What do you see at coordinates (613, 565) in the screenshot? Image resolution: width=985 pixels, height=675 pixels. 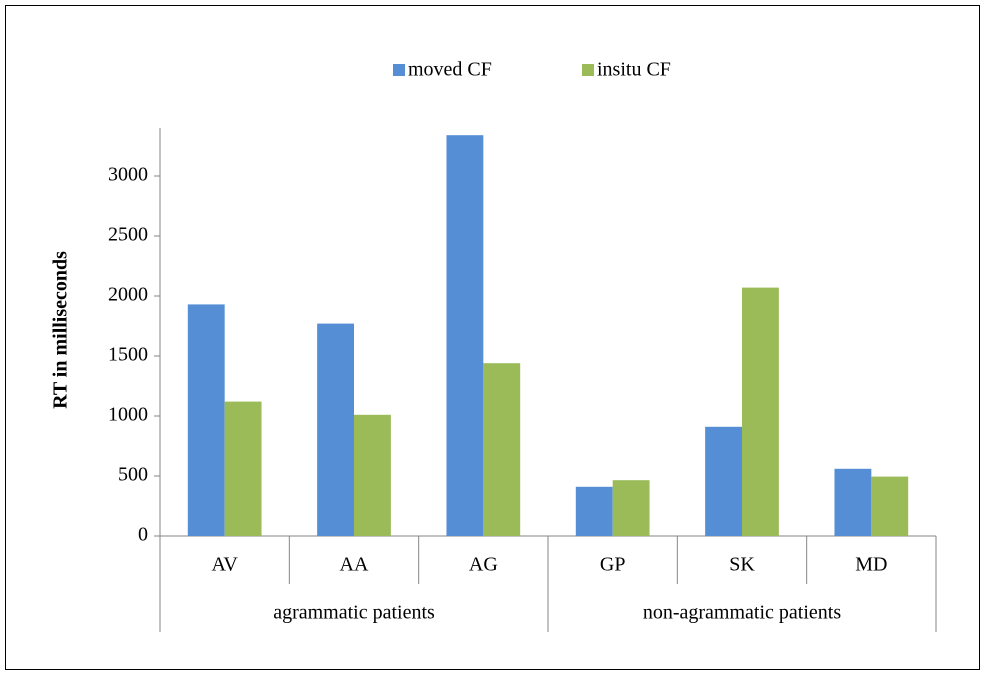 I see `x-tick-label: GP` at bounding box center [613, 565].